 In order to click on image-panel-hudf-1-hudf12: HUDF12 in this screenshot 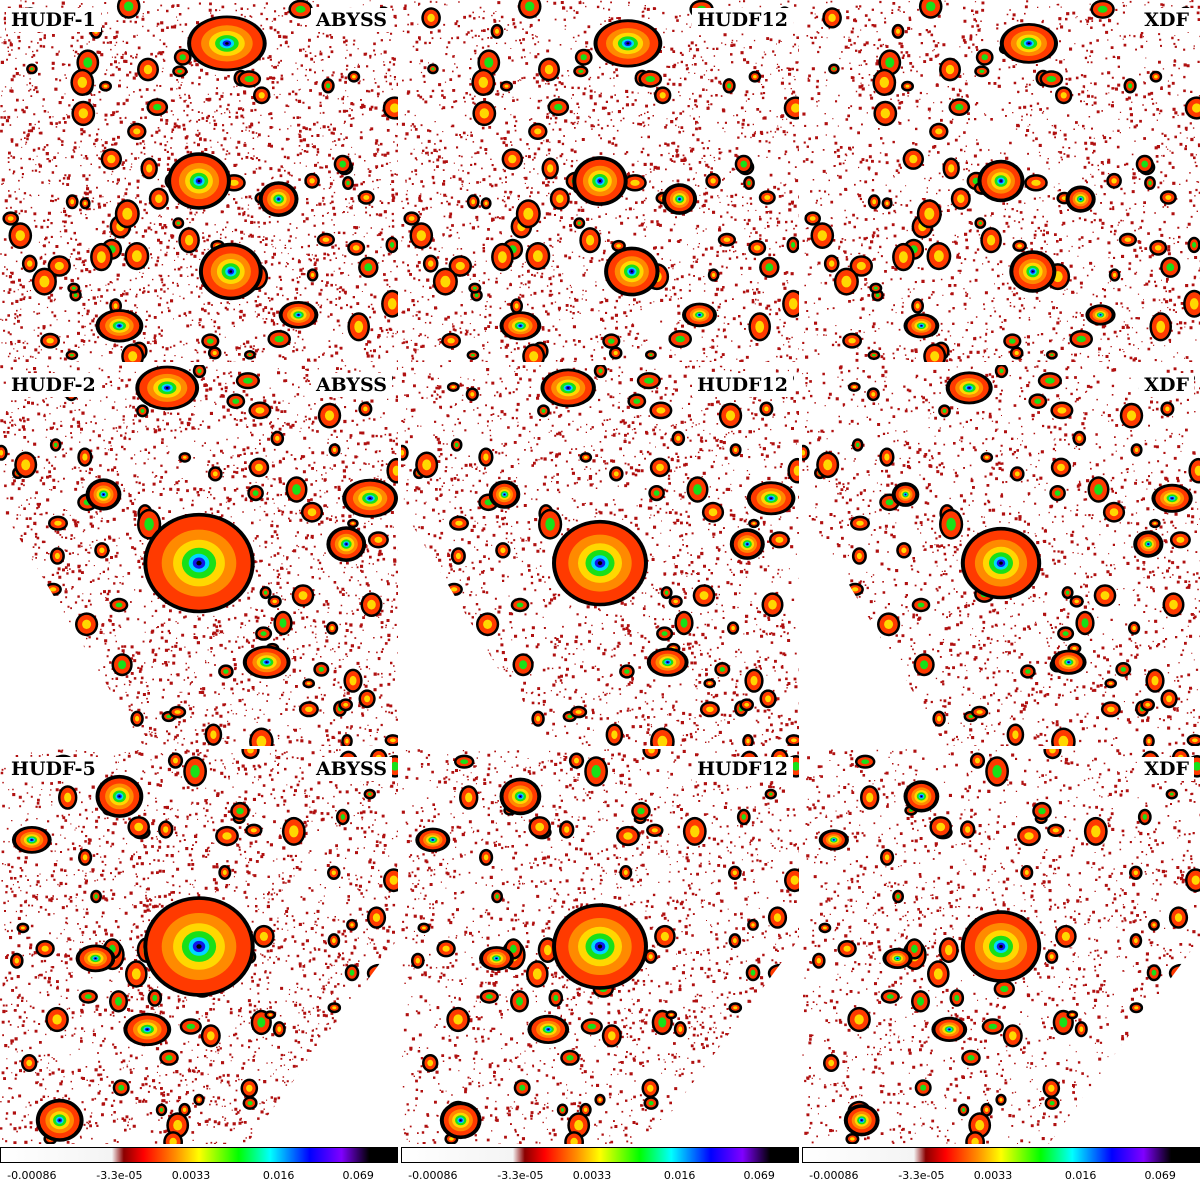, I will do `click(600, 181)`.